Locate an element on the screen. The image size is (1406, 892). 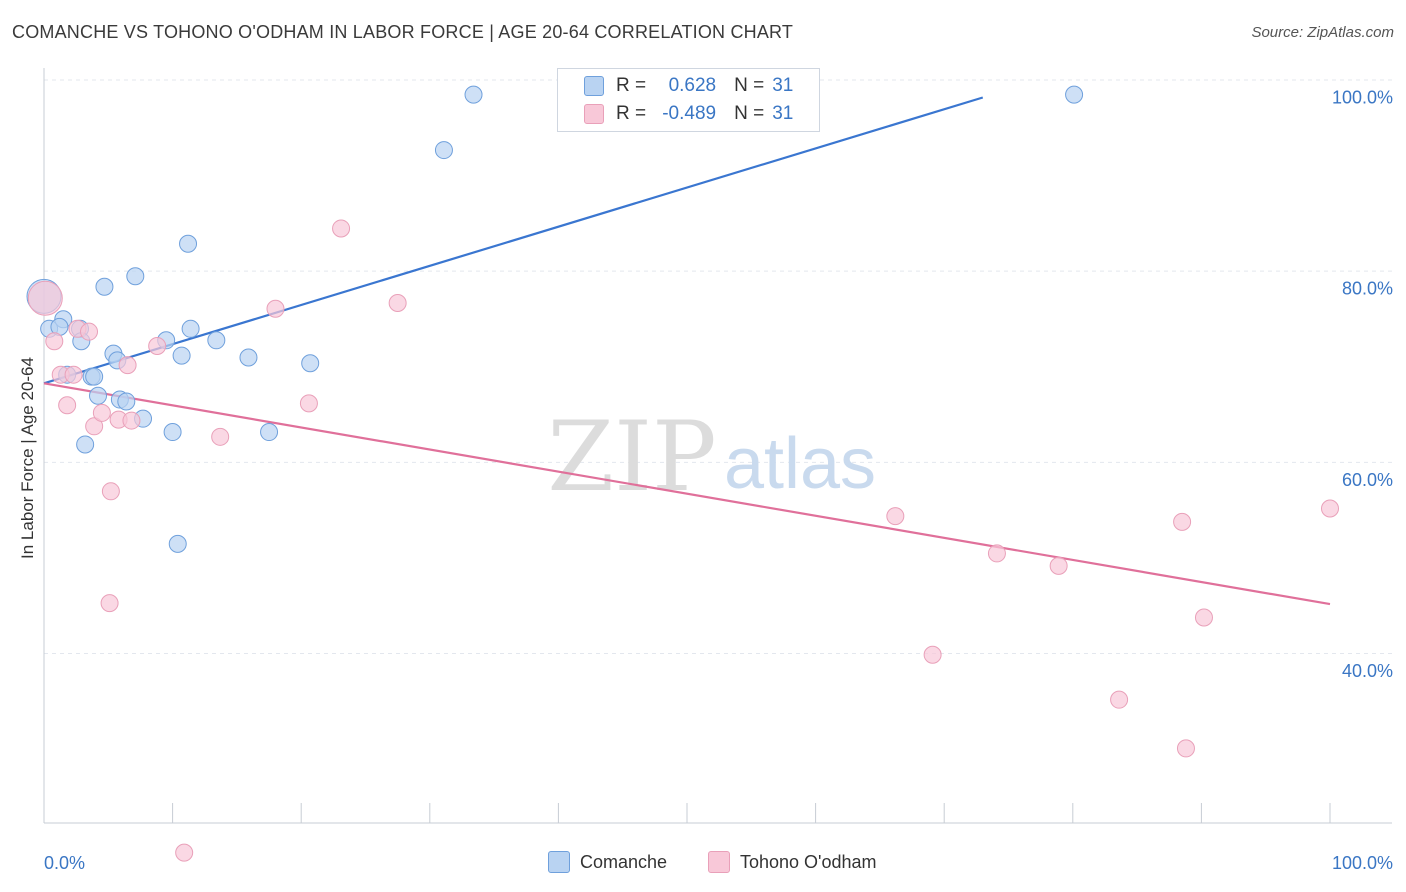
series-legend: Comanche Tohono O'odham is located at coordinates (703, 865).